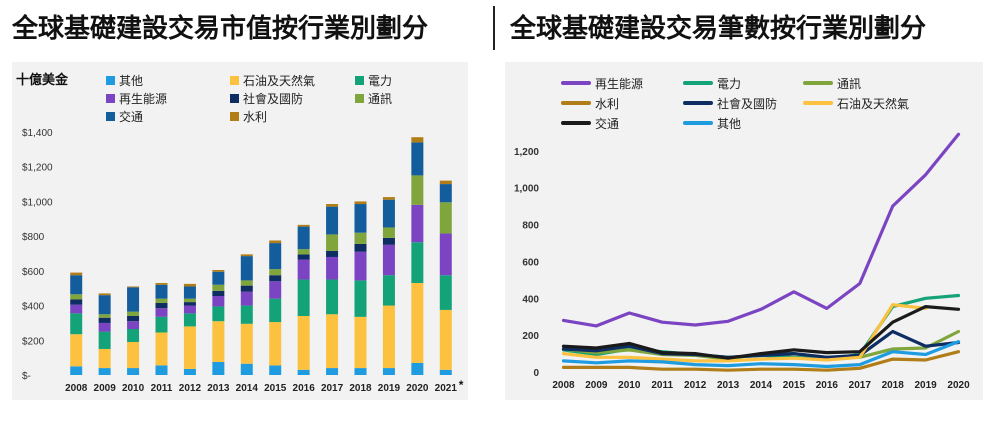 This screenshot has width=1000, height=422. I want to click on legend-label: 其他, so click(131, 81).